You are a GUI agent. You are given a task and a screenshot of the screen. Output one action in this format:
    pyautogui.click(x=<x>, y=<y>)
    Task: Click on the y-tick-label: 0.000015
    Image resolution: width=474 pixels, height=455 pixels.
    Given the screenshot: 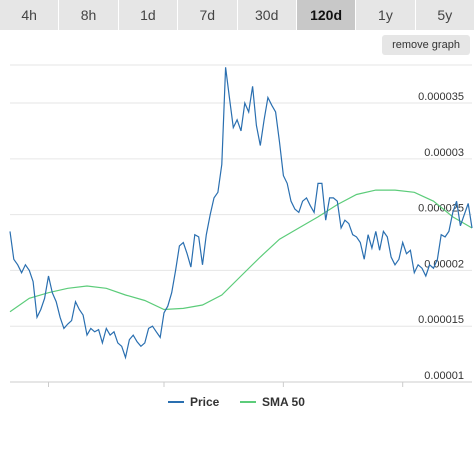 What is the action you would take?
    pyautogui.click(x=441, y=320)
    